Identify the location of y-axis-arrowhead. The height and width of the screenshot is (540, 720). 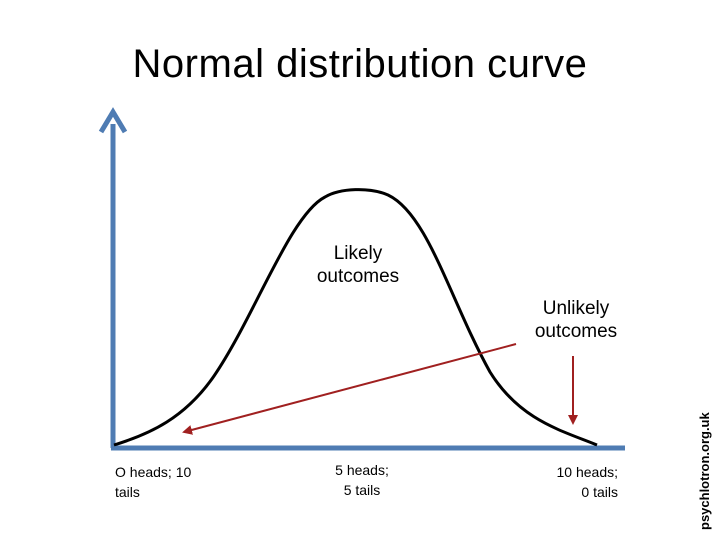
(113, 120).